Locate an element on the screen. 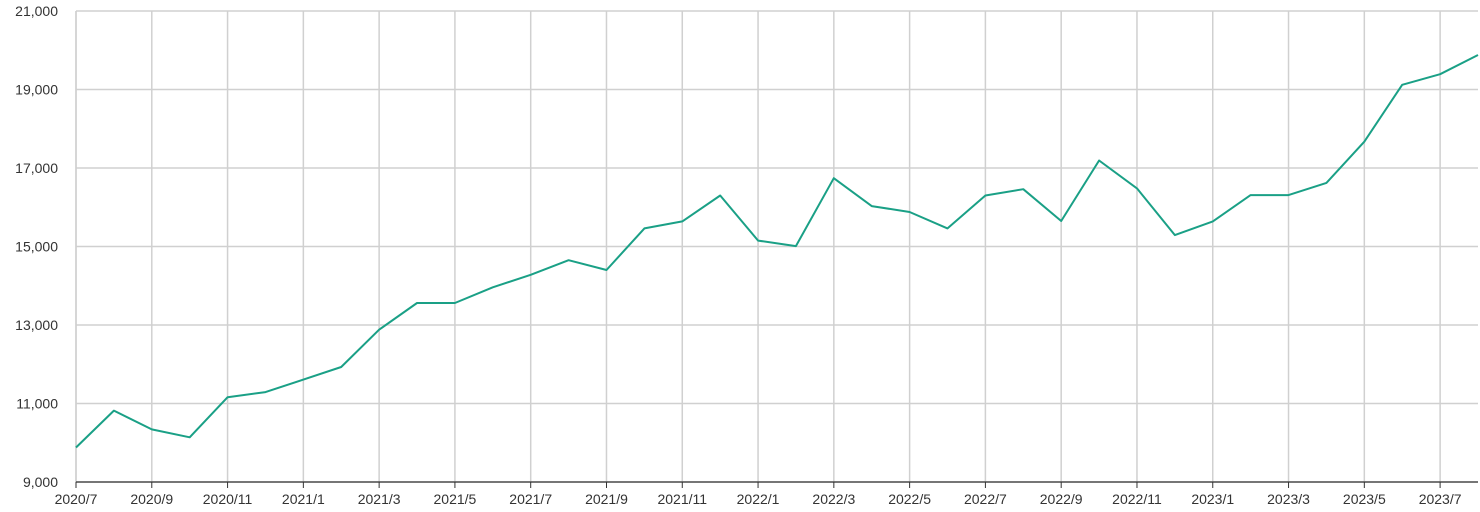  x-tick-label: 2023/3 is located at coordinates (1288, 499).